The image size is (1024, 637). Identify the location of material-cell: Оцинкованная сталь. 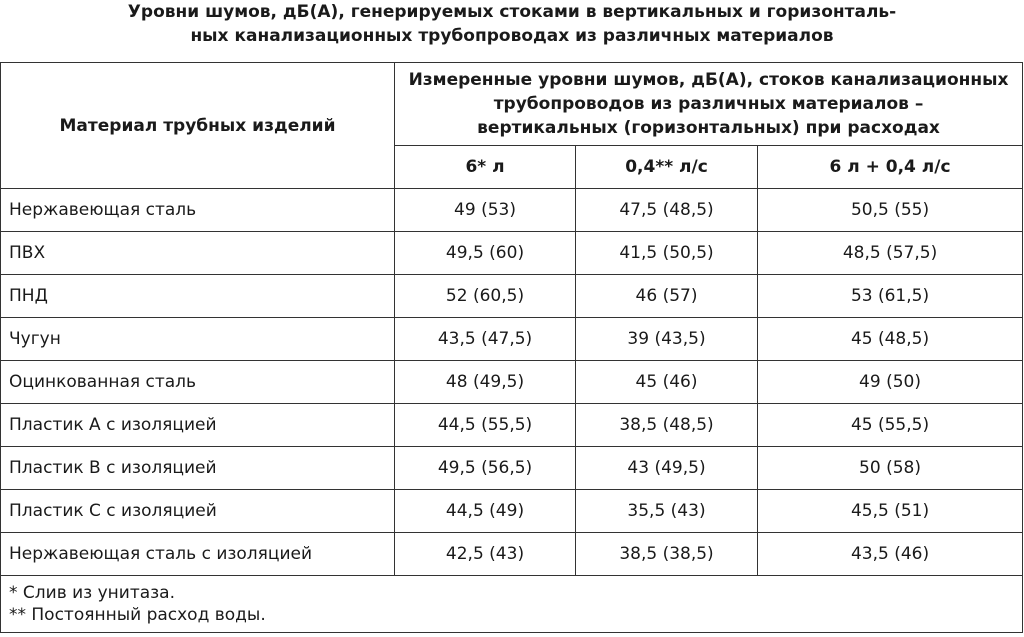
(197, 382).